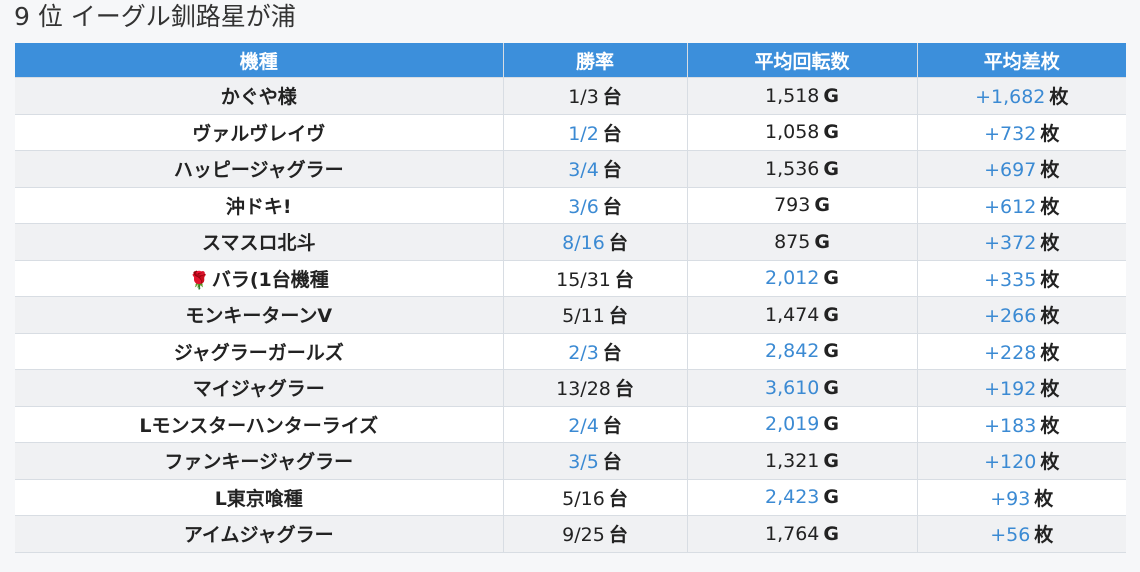 The width and height of the screenshot is (1140, 572). I want to click on table-row: スマスロ北斗 8/16 台 875 G +372 枚, so click(570, 242).